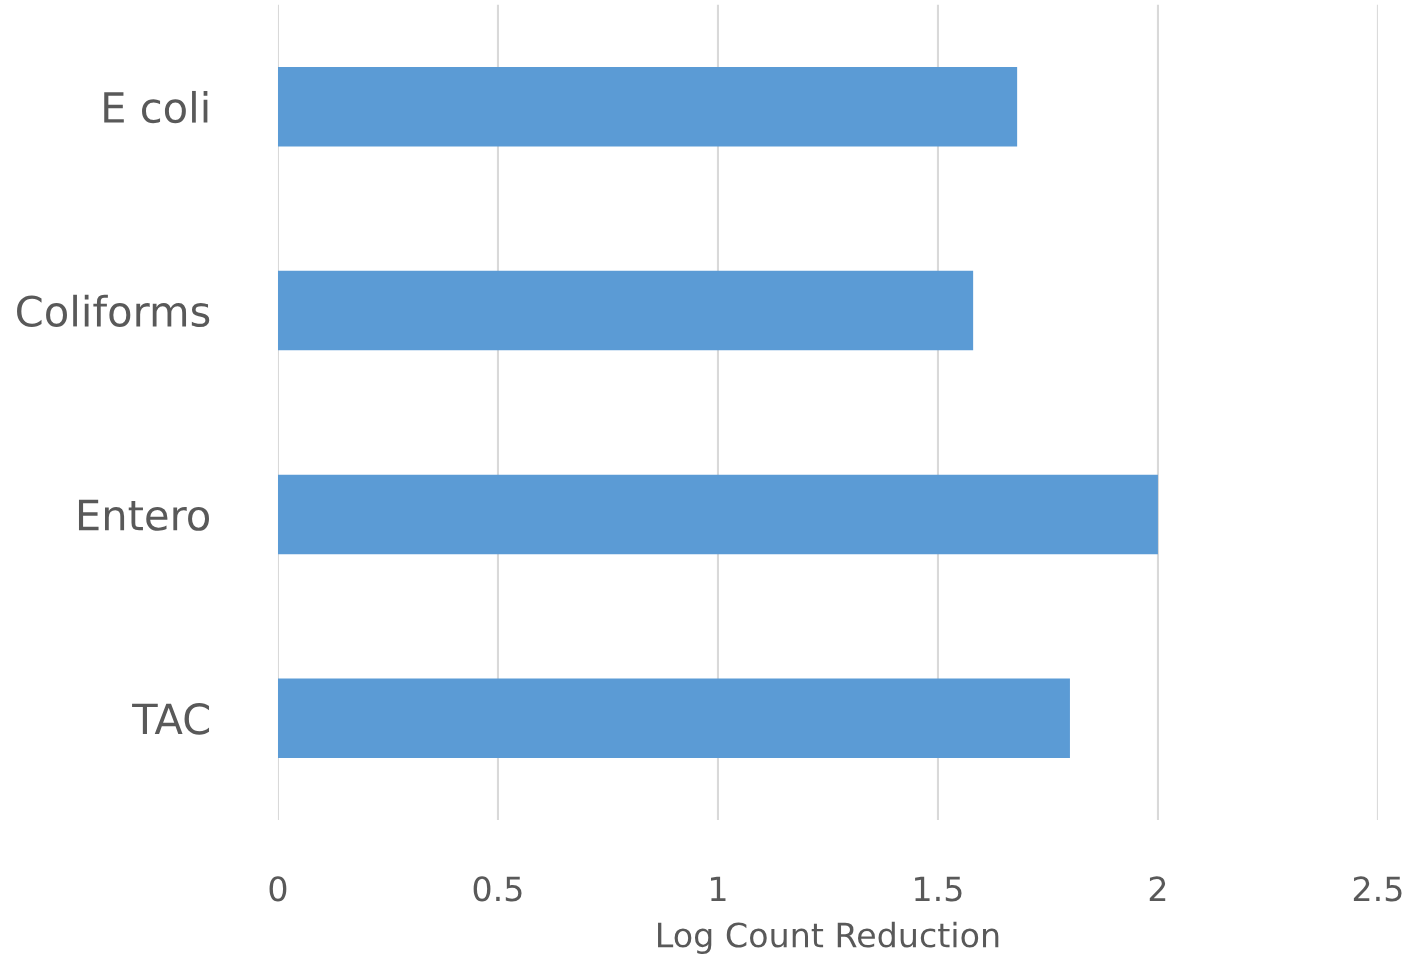 This screenshot has height=974, width=1421. What do you see at coordinates (143, 515) in the screenshot?
I see `y-tick-label: Entero` at bounding box center [143, 515].